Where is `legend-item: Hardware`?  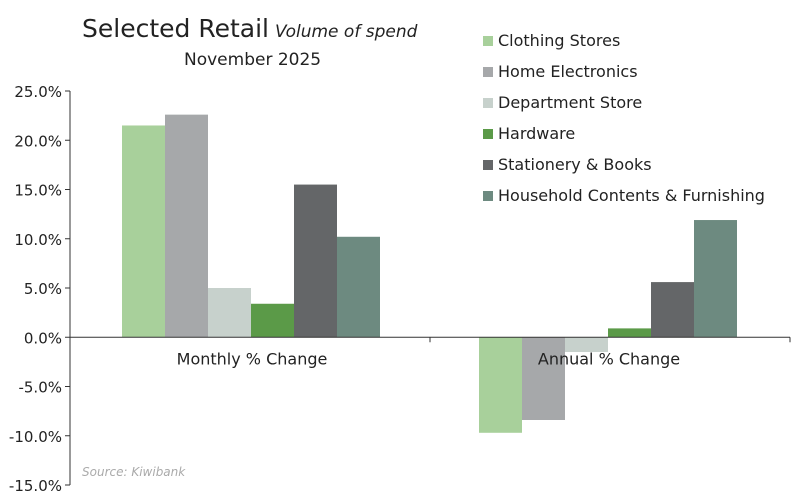
legend-item: Hardware is located at coordinates (624, 133).